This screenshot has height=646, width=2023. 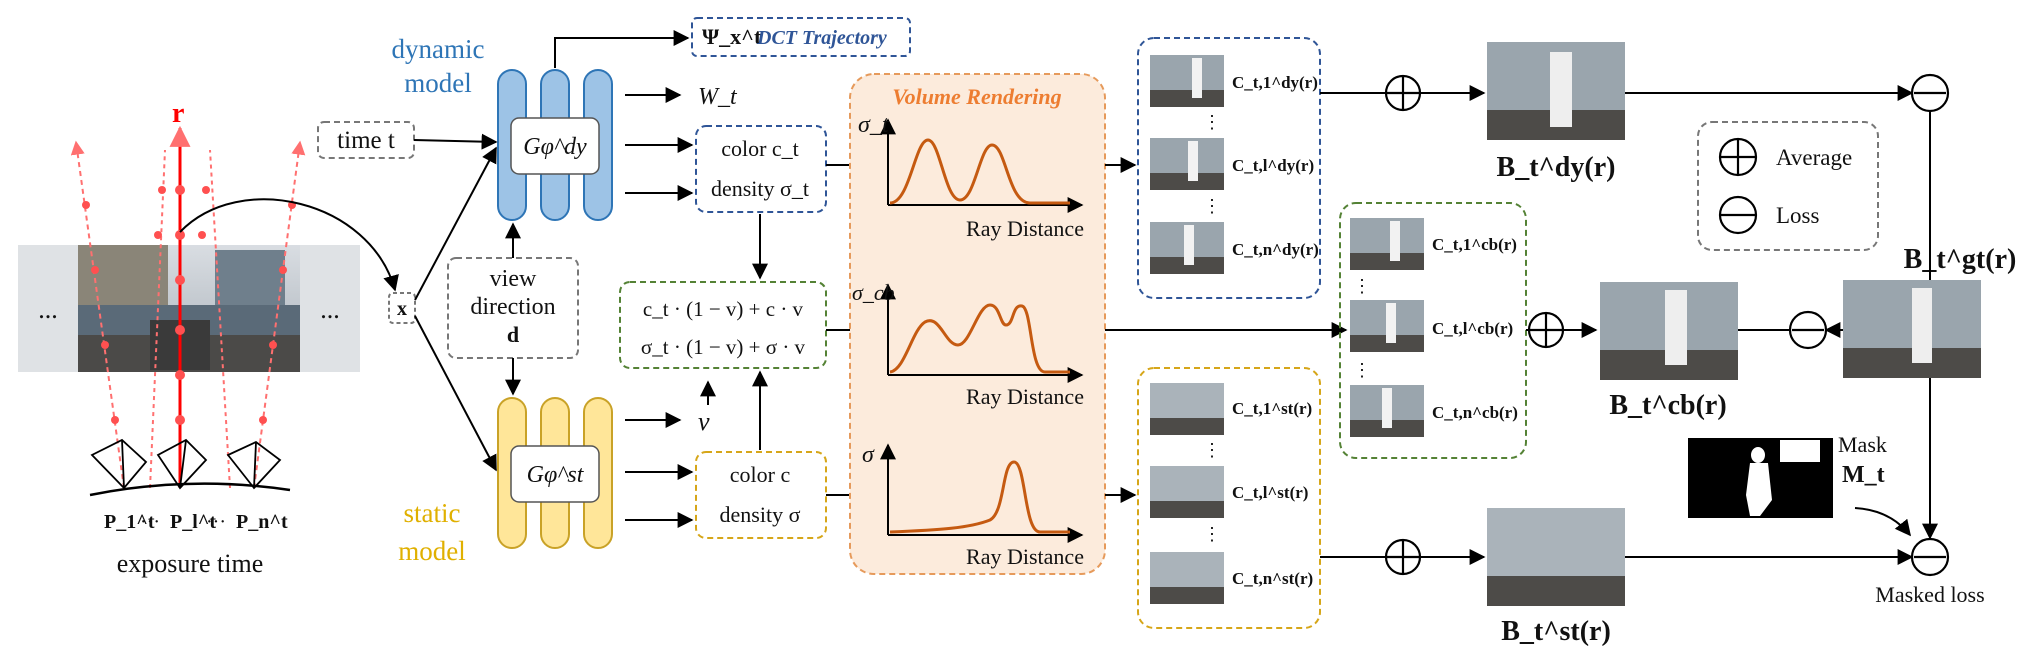 I want to click on volume-output-arrows, so click(x=1226, y=330).